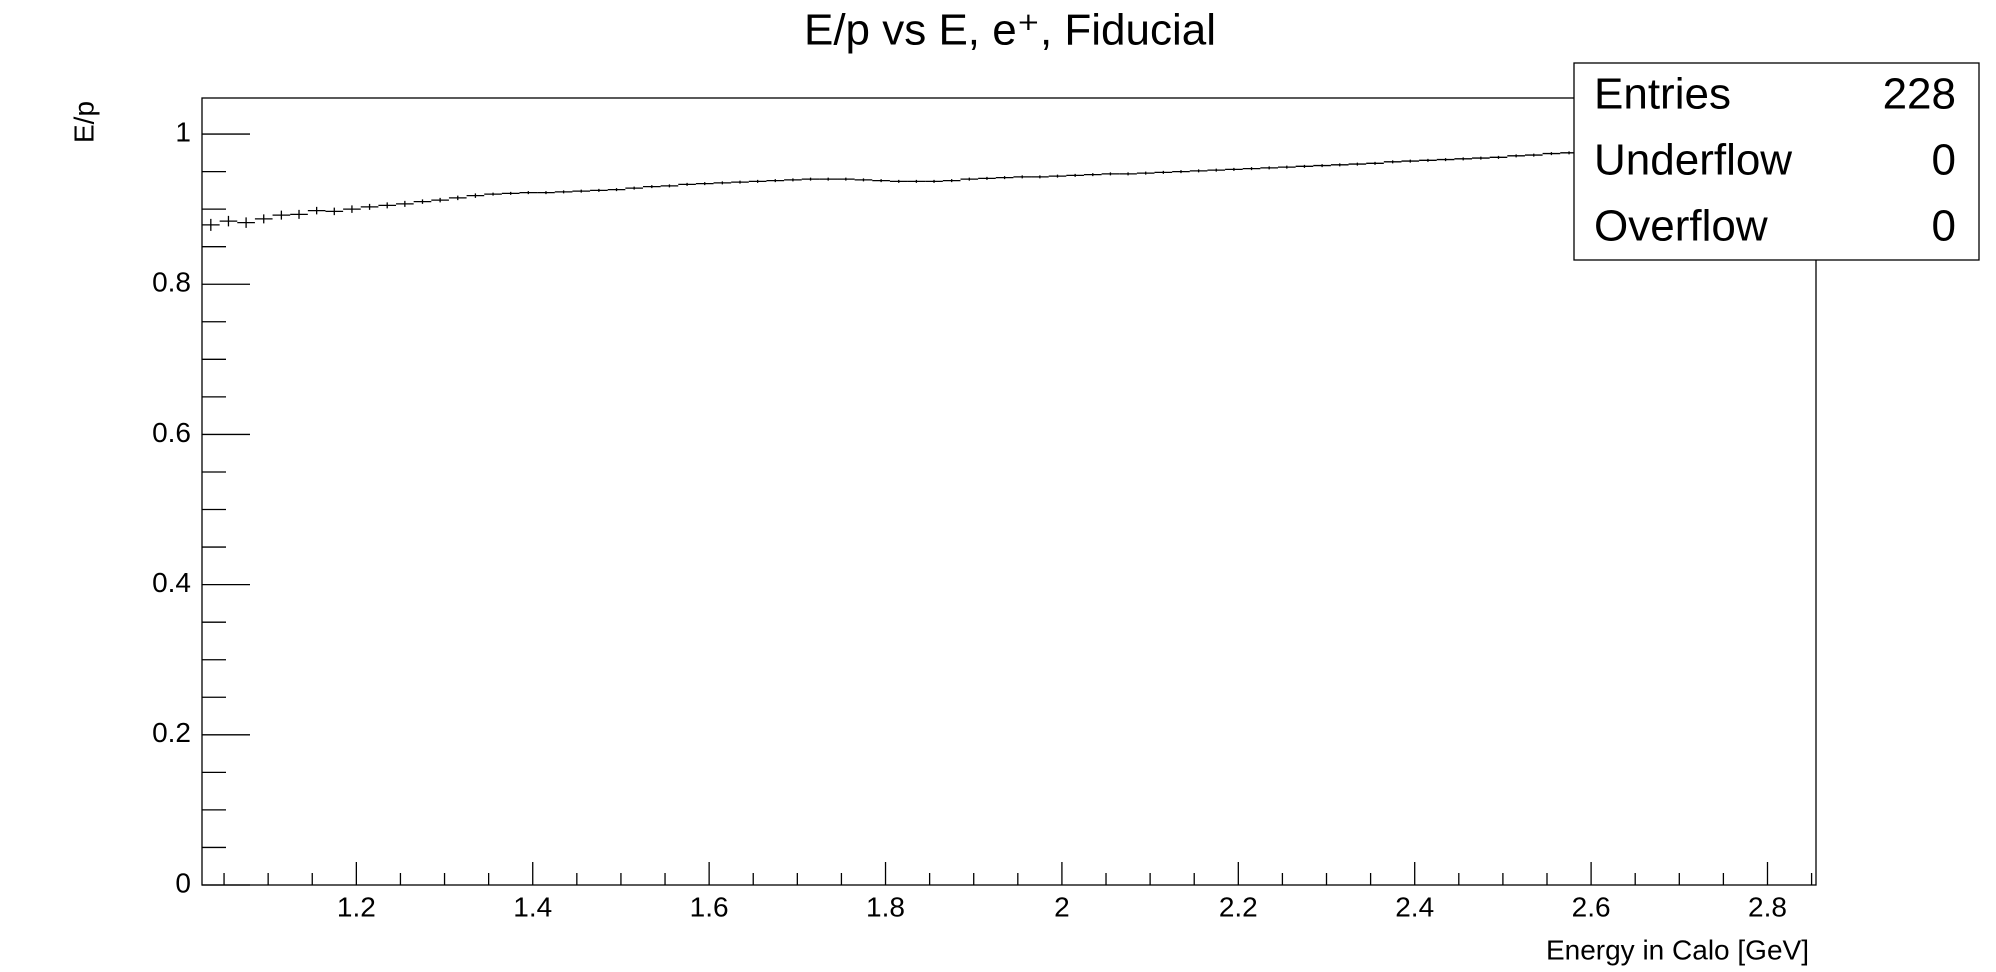 Image resolution: width=1996 pixels, height=972 pixels. I want to click on y-tick-label: 0.2, so click(171, 732).